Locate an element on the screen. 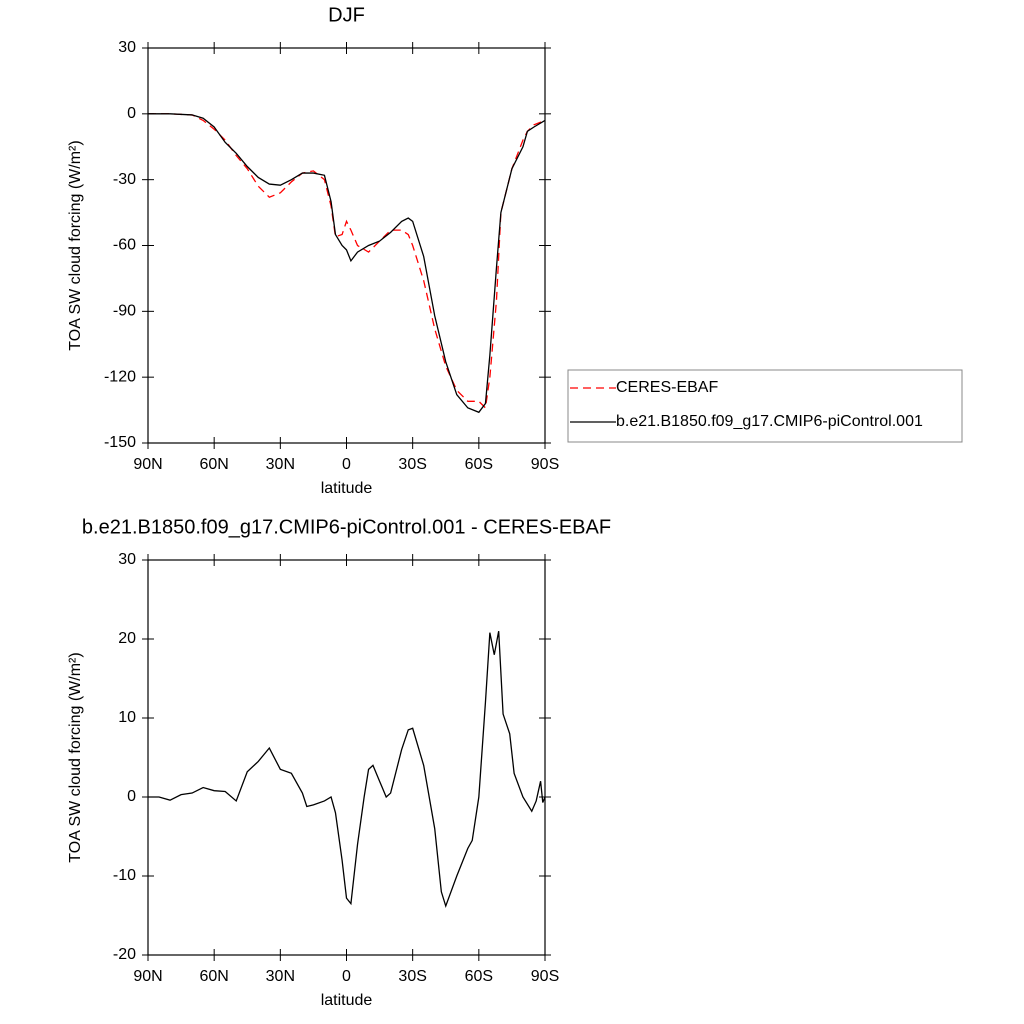 The height and width of the screenshot is (1024, 1024). legend-label: b.e21.B1850.f09_g17.CMIP6-piControl.001 is located at coordinates (769, 421).